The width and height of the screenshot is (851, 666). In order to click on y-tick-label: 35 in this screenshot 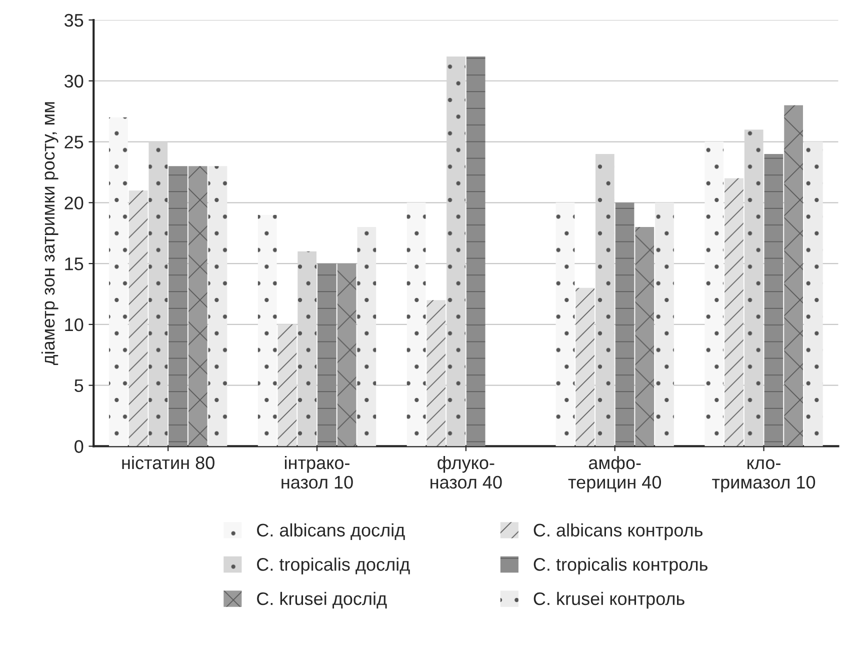, I will do `click(74, 20)`.